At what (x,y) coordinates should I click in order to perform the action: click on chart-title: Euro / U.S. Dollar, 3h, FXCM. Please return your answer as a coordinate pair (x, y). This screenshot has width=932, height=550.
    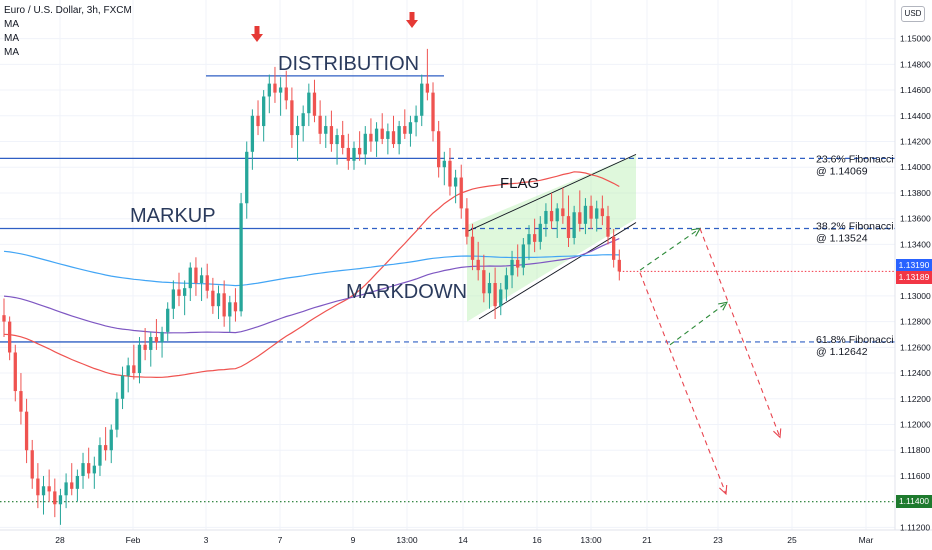
    Looking at the image, I should click on (68, 10).